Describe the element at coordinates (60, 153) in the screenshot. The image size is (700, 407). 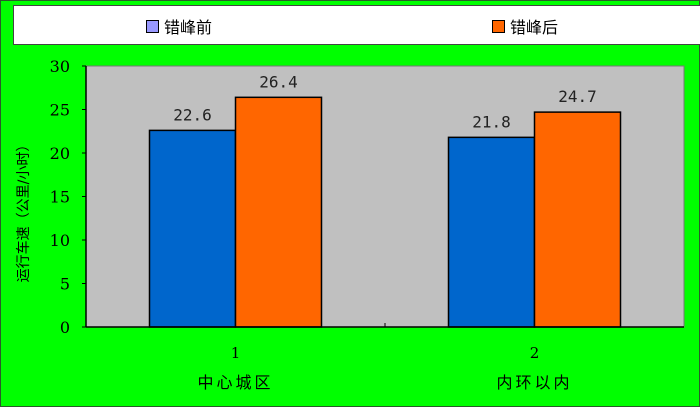
I see `y-tick-label: 20` at that location.